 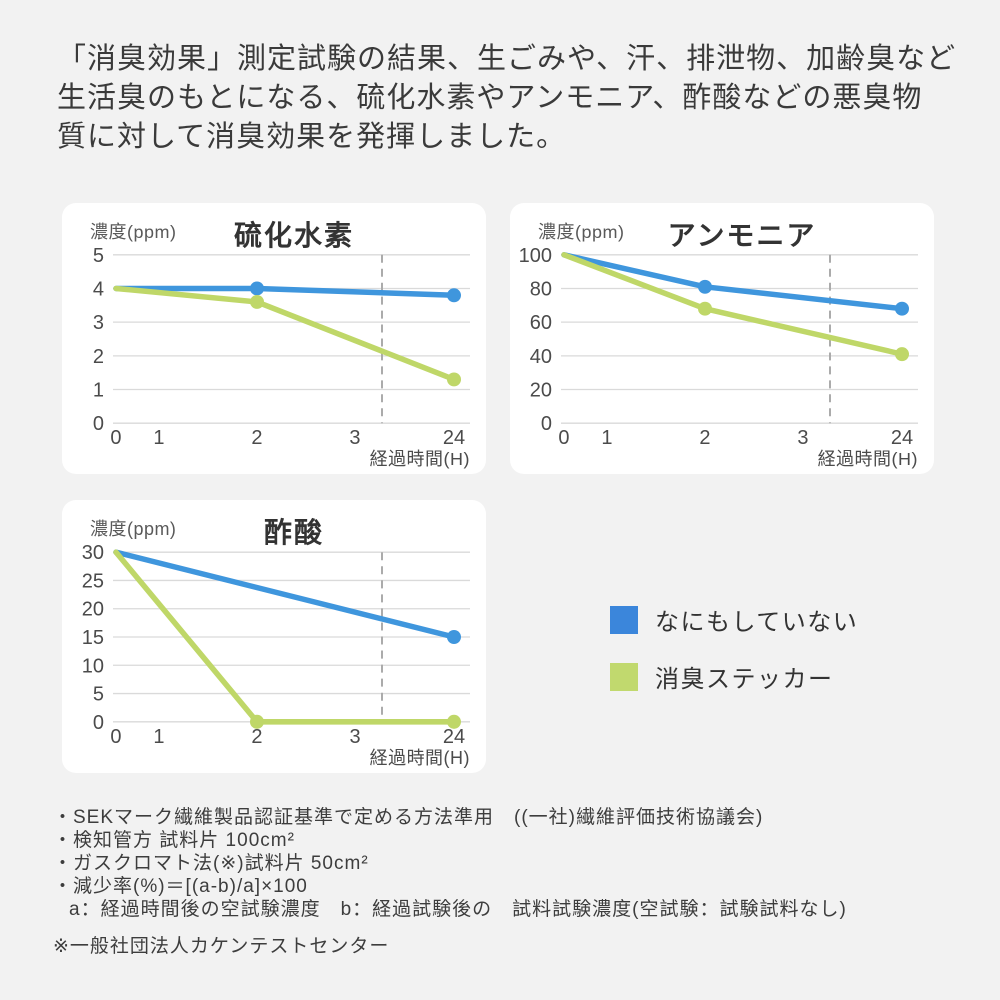 I want to click on footnote-line-4: ・減少率(%)＝[(a-b)/a]×100, so click(x=180, y=886).